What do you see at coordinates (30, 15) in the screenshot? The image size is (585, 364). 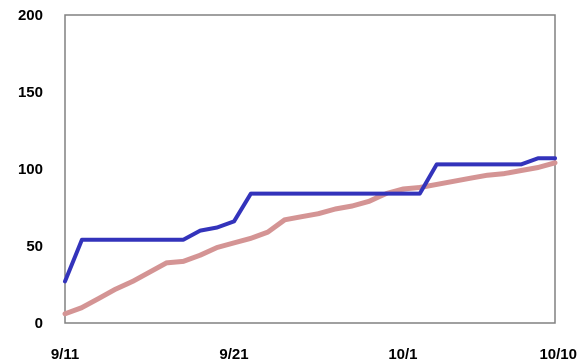 I see `y-tick-label: 200` at bounding box center [30, 15].